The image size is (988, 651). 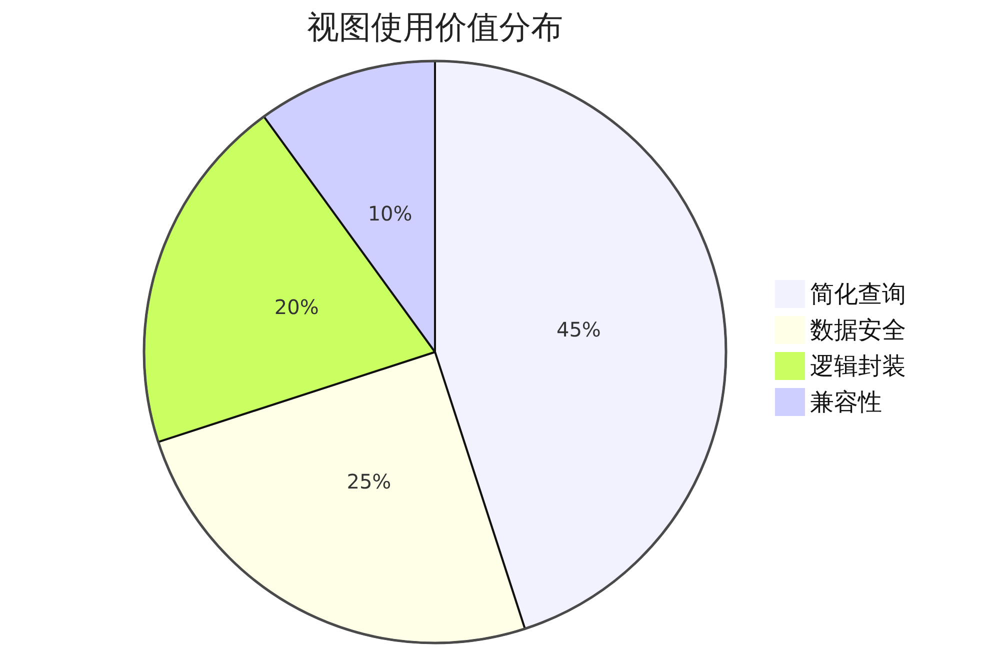 I want to click on data-label: 20%, so click(x=296, y=307).